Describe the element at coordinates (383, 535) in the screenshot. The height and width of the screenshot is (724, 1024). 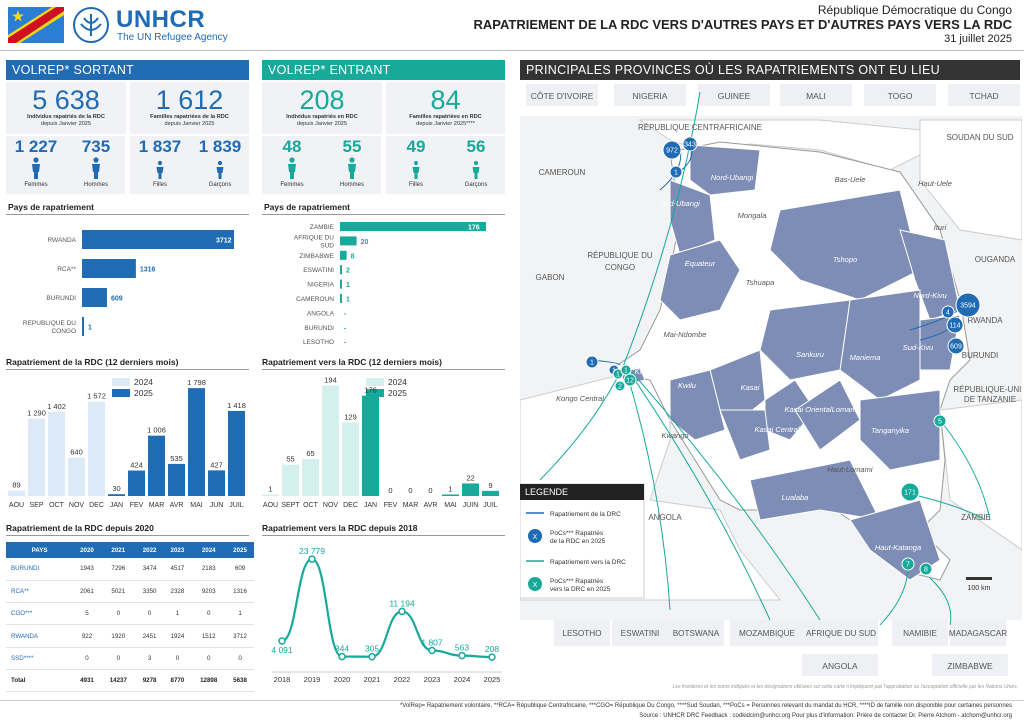
I see `entrant-line-rule` at that location.